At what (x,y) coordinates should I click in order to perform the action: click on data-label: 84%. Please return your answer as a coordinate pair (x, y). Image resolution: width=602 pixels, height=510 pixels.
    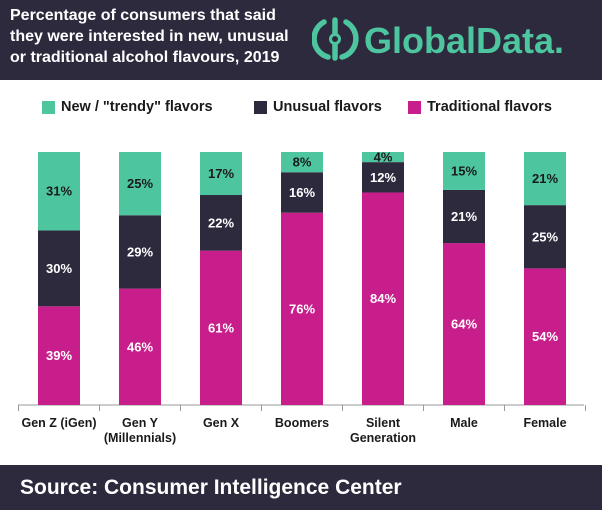
    Looking at the image, I should click on (383, 298).